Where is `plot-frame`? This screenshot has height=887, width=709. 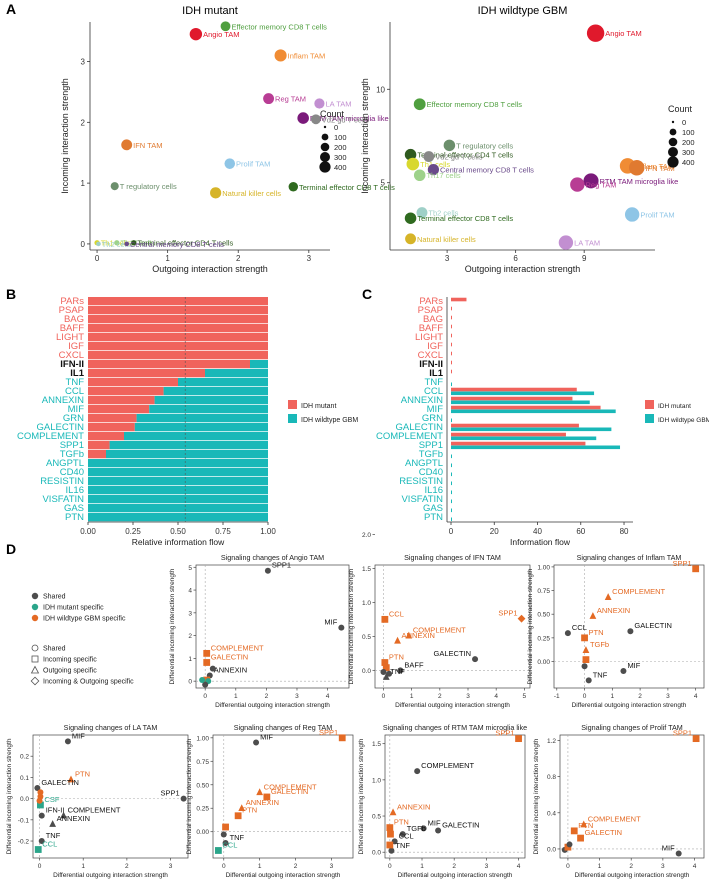 plot-frame is located at coordinates (283, 796).